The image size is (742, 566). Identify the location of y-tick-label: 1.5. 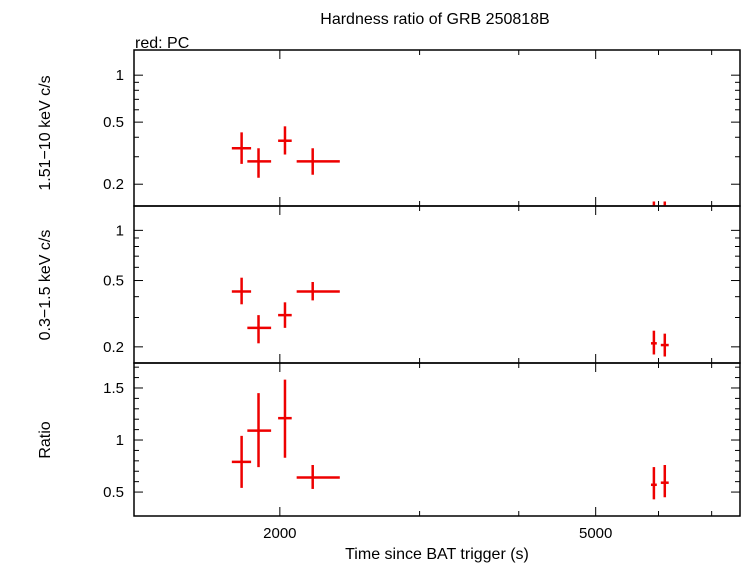
(113, 388).